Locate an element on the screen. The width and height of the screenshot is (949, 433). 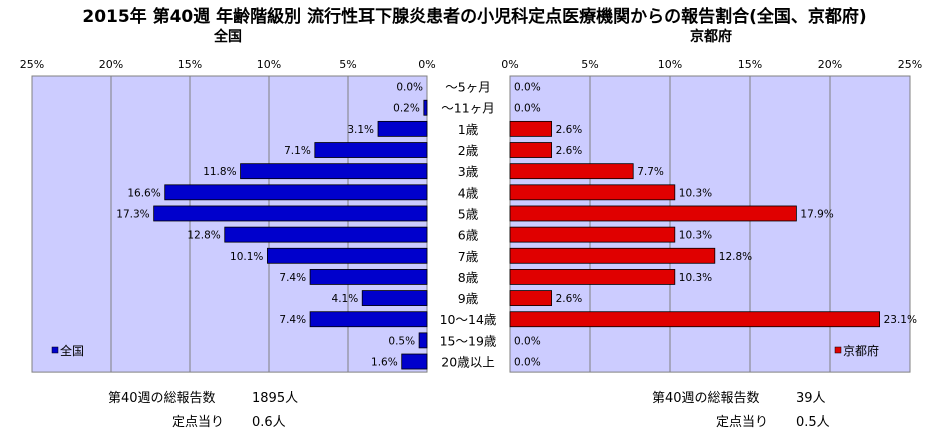
kyoto-data-label: 12.8% is located at coordinates (735, 257).